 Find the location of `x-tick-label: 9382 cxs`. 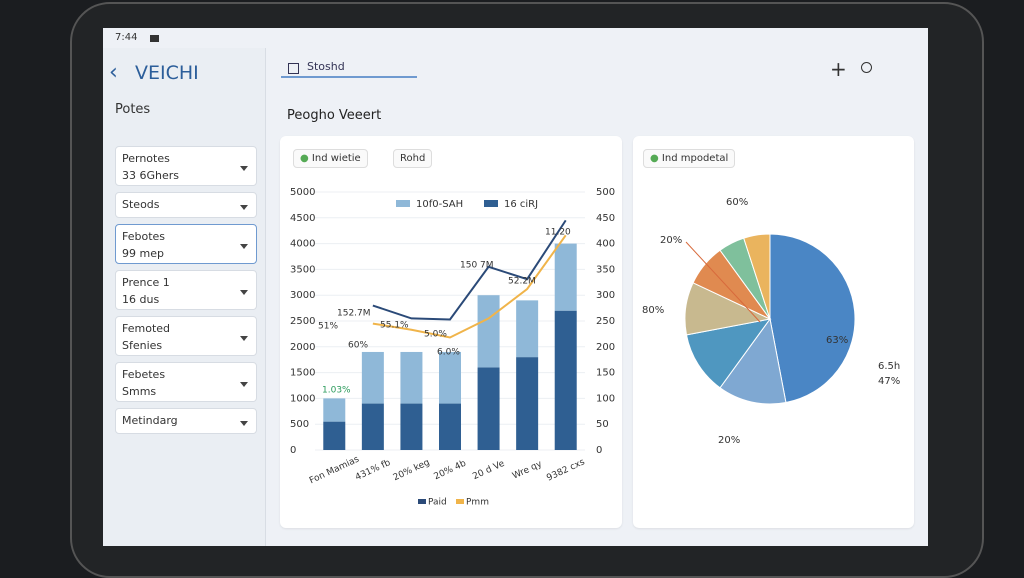

x-tick-label: 9382 cxs is located at coordinates (565, 470).